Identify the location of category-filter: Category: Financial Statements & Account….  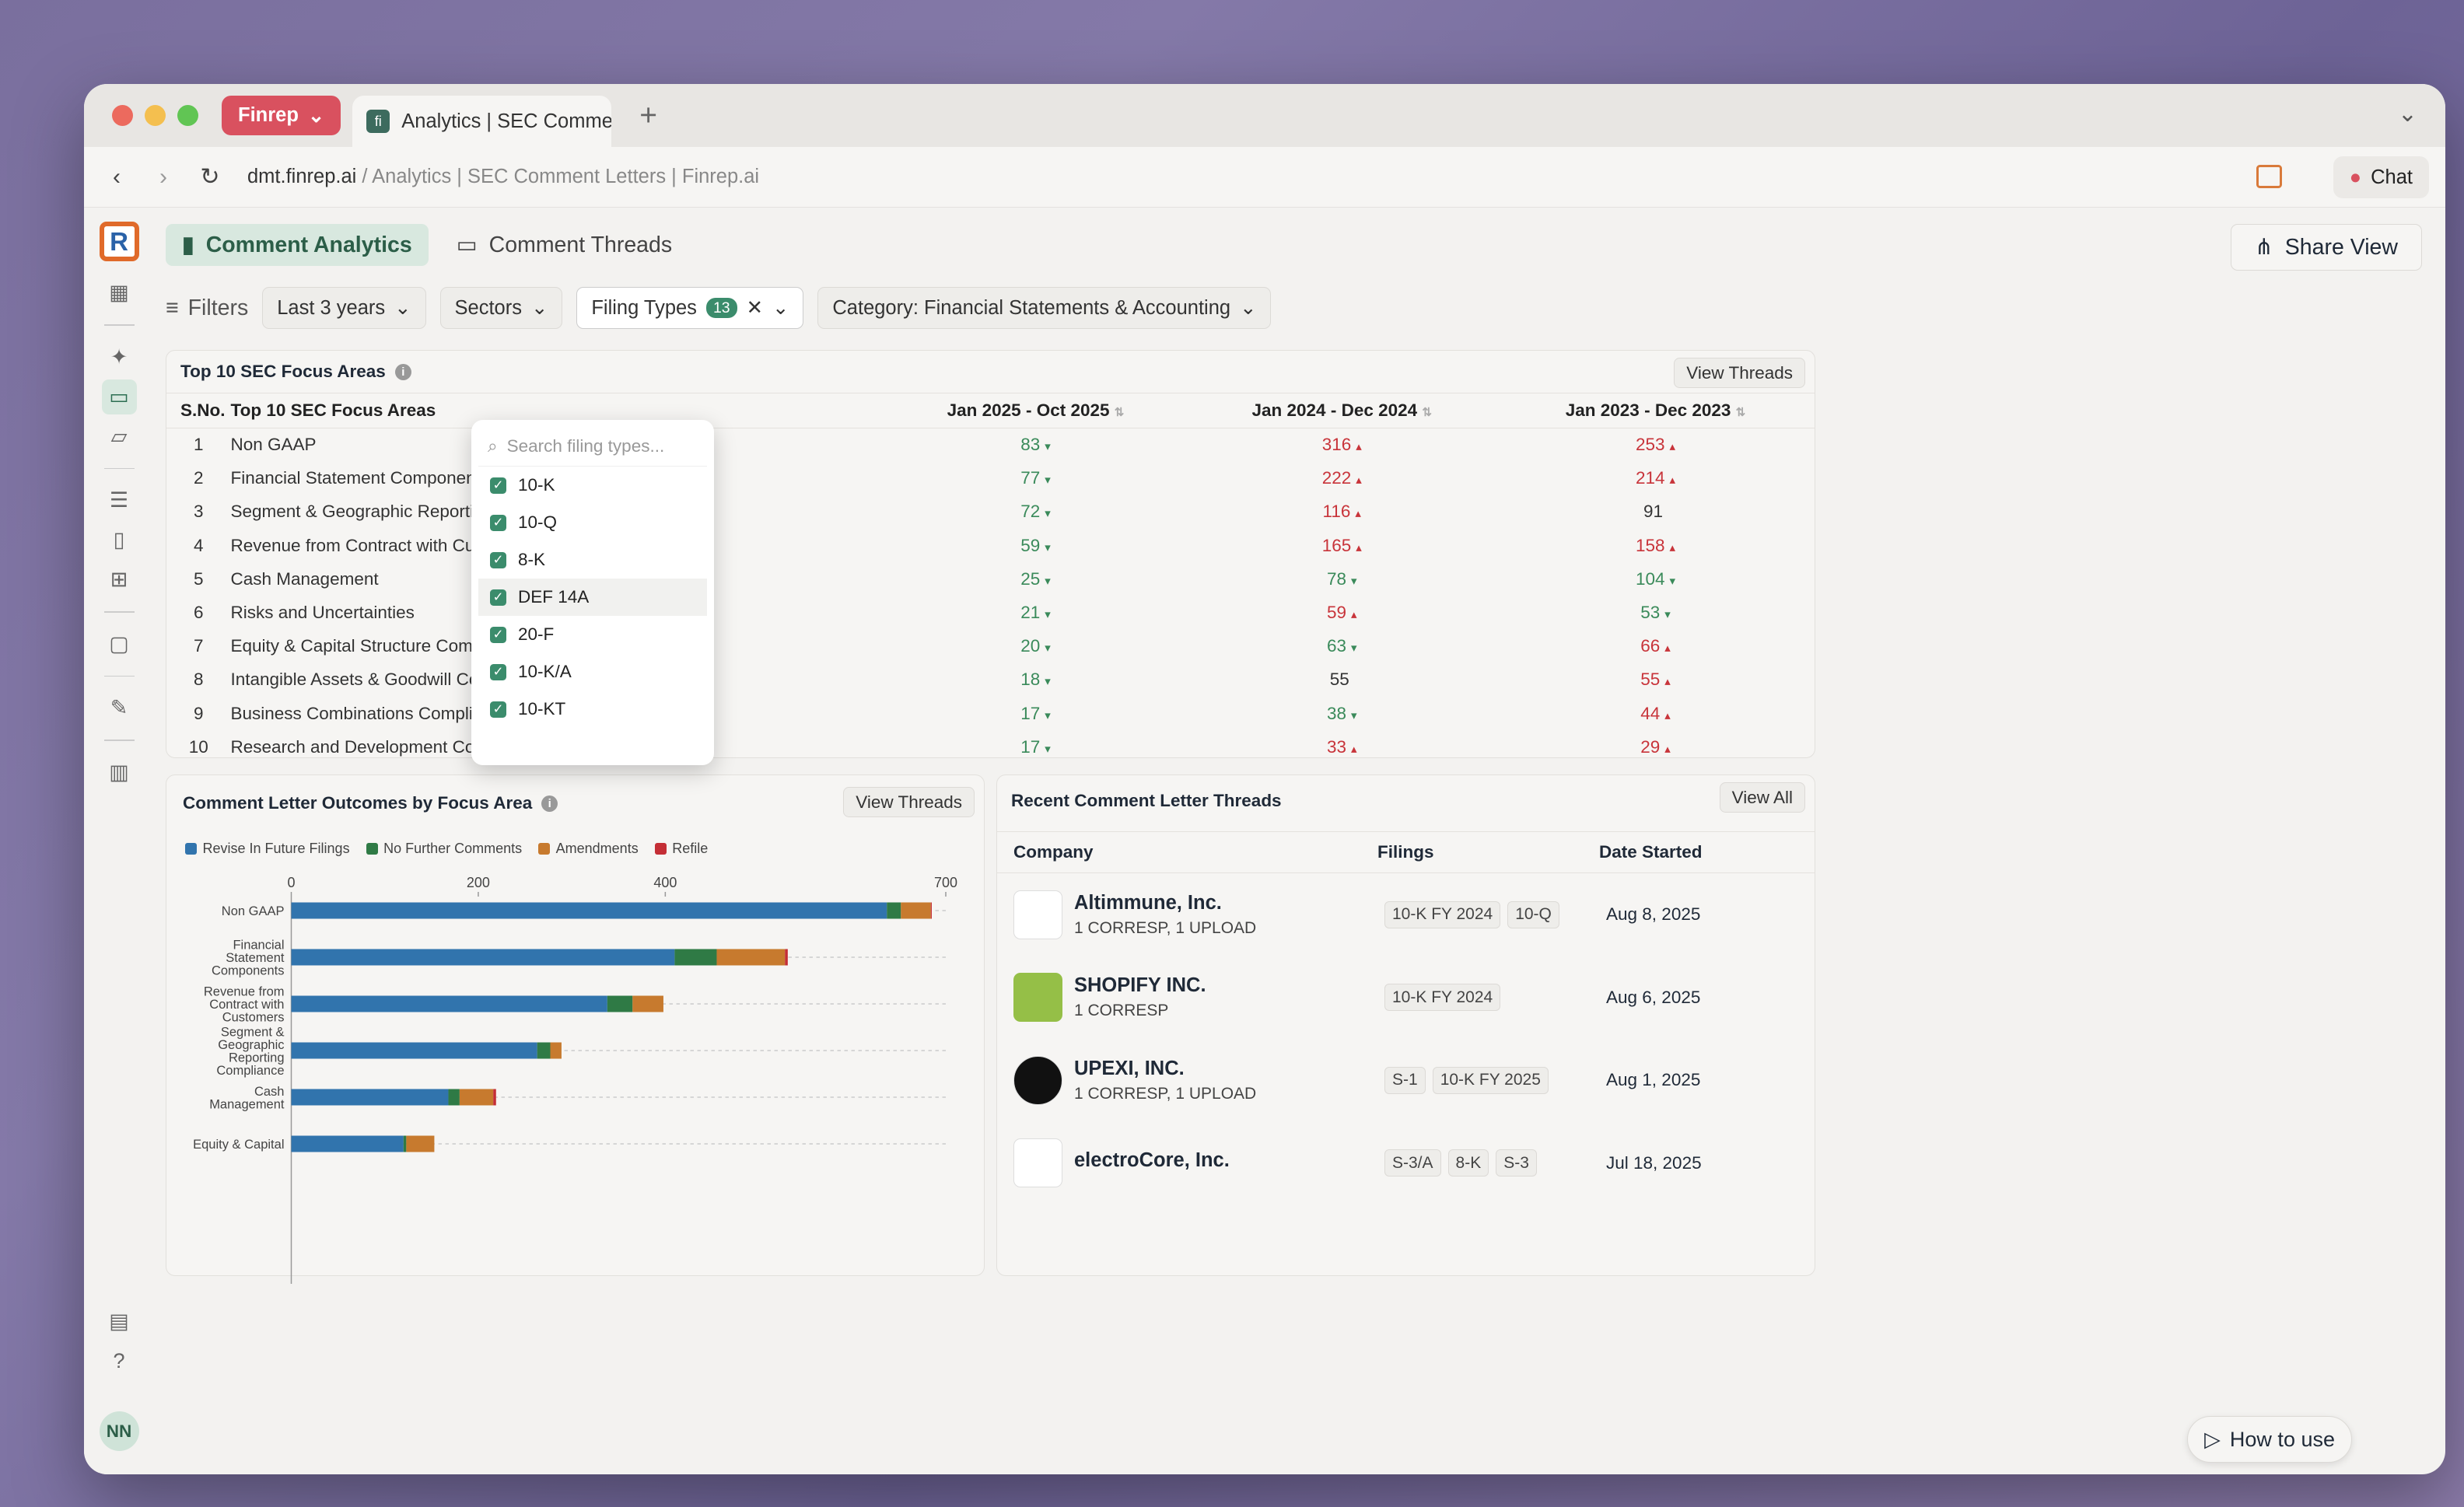
(1045, 308).